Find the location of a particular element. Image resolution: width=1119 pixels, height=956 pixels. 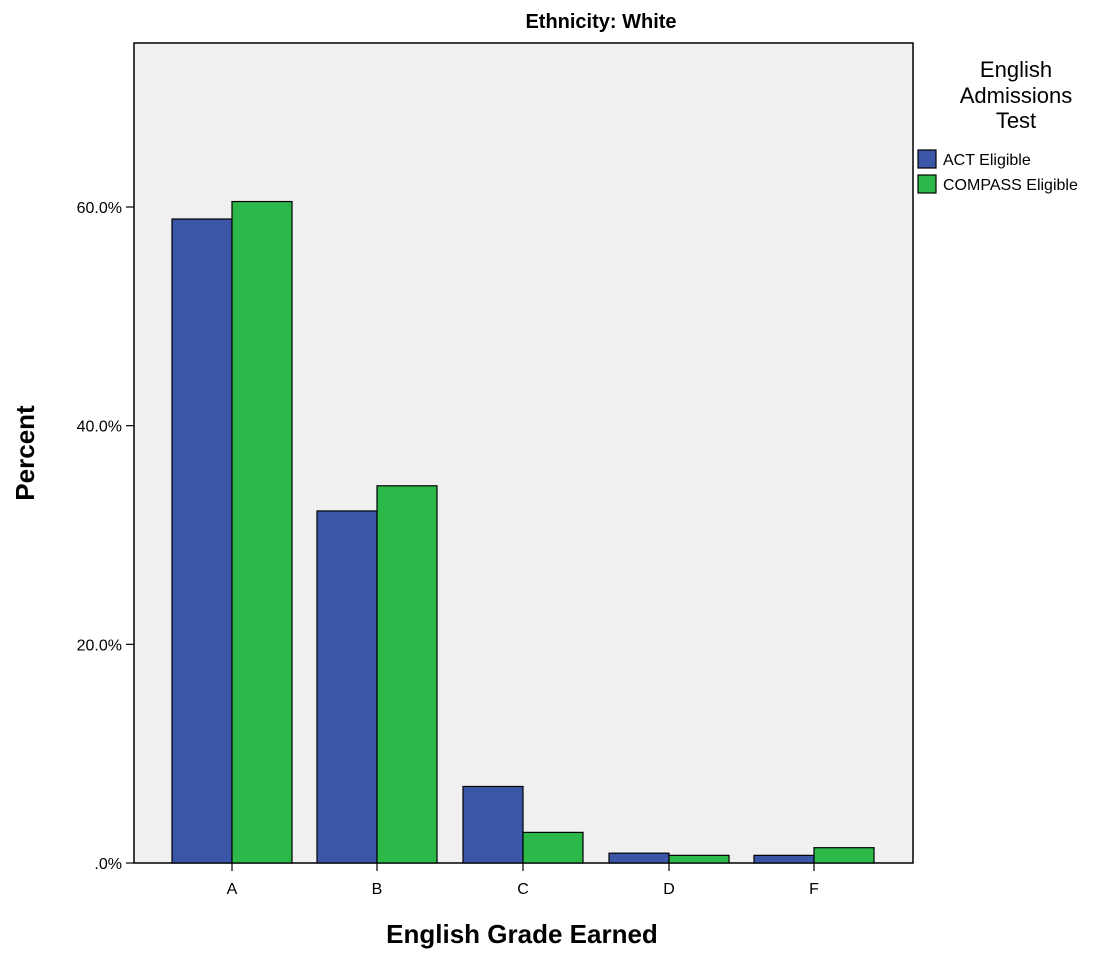

x-tick-label-d: D is located at coordinates (669, 889).